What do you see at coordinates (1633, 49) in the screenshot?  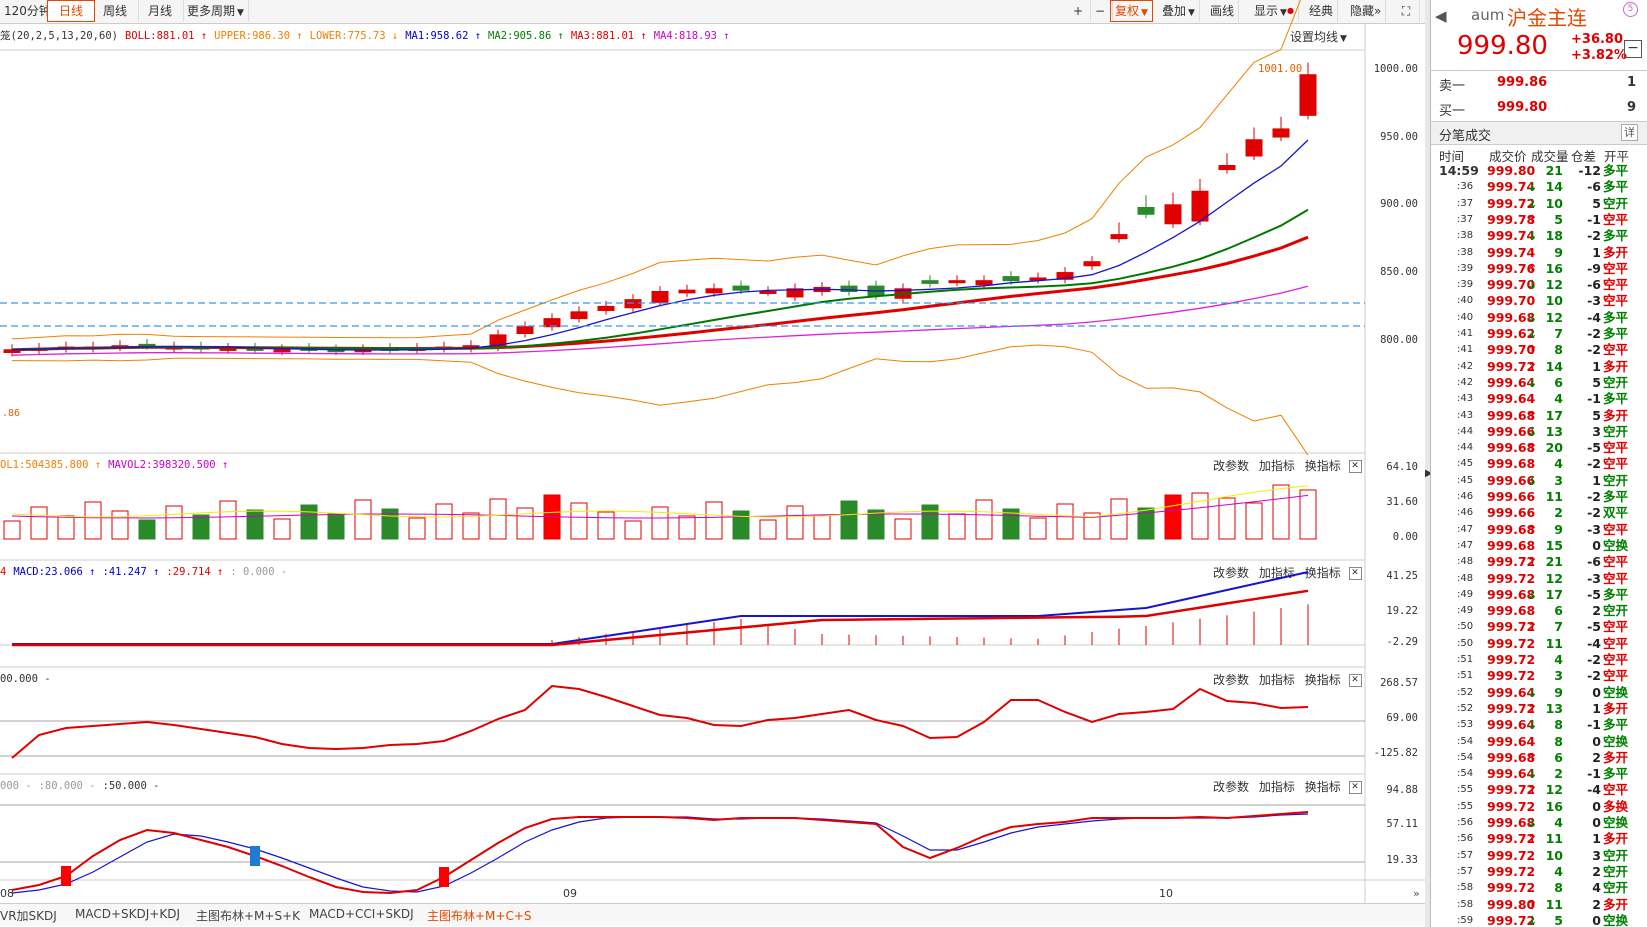 I see `collapse-icon: −` at bounding box center [1633, 49].